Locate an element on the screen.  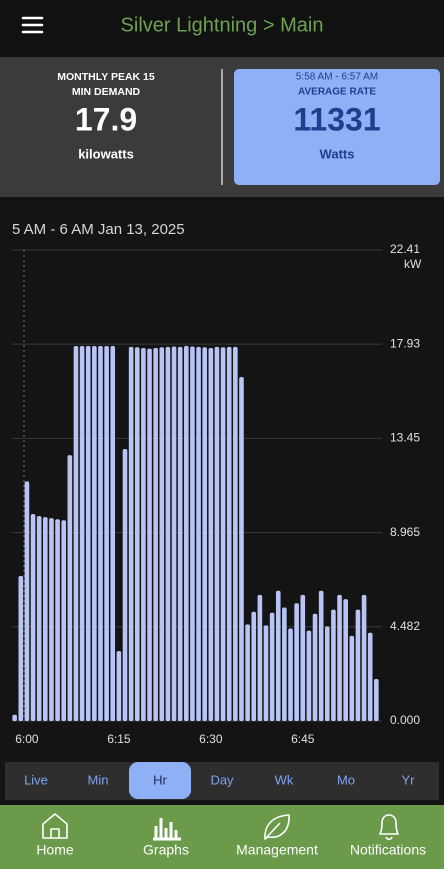
nav-item: Home is located at coordinates (55, 850).